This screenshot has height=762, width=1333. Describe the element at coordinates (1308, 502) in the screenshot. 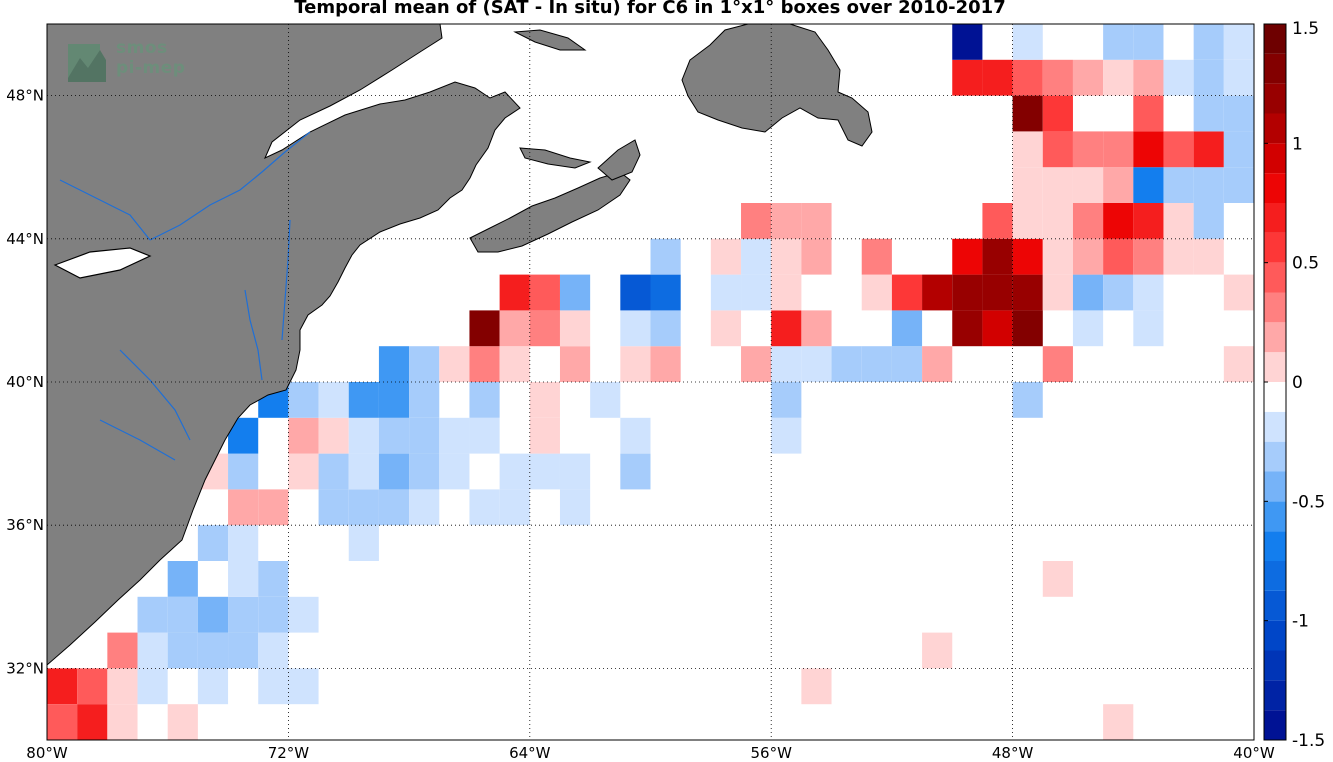

I see `colorbar-tick-label: -0.5` at that location.